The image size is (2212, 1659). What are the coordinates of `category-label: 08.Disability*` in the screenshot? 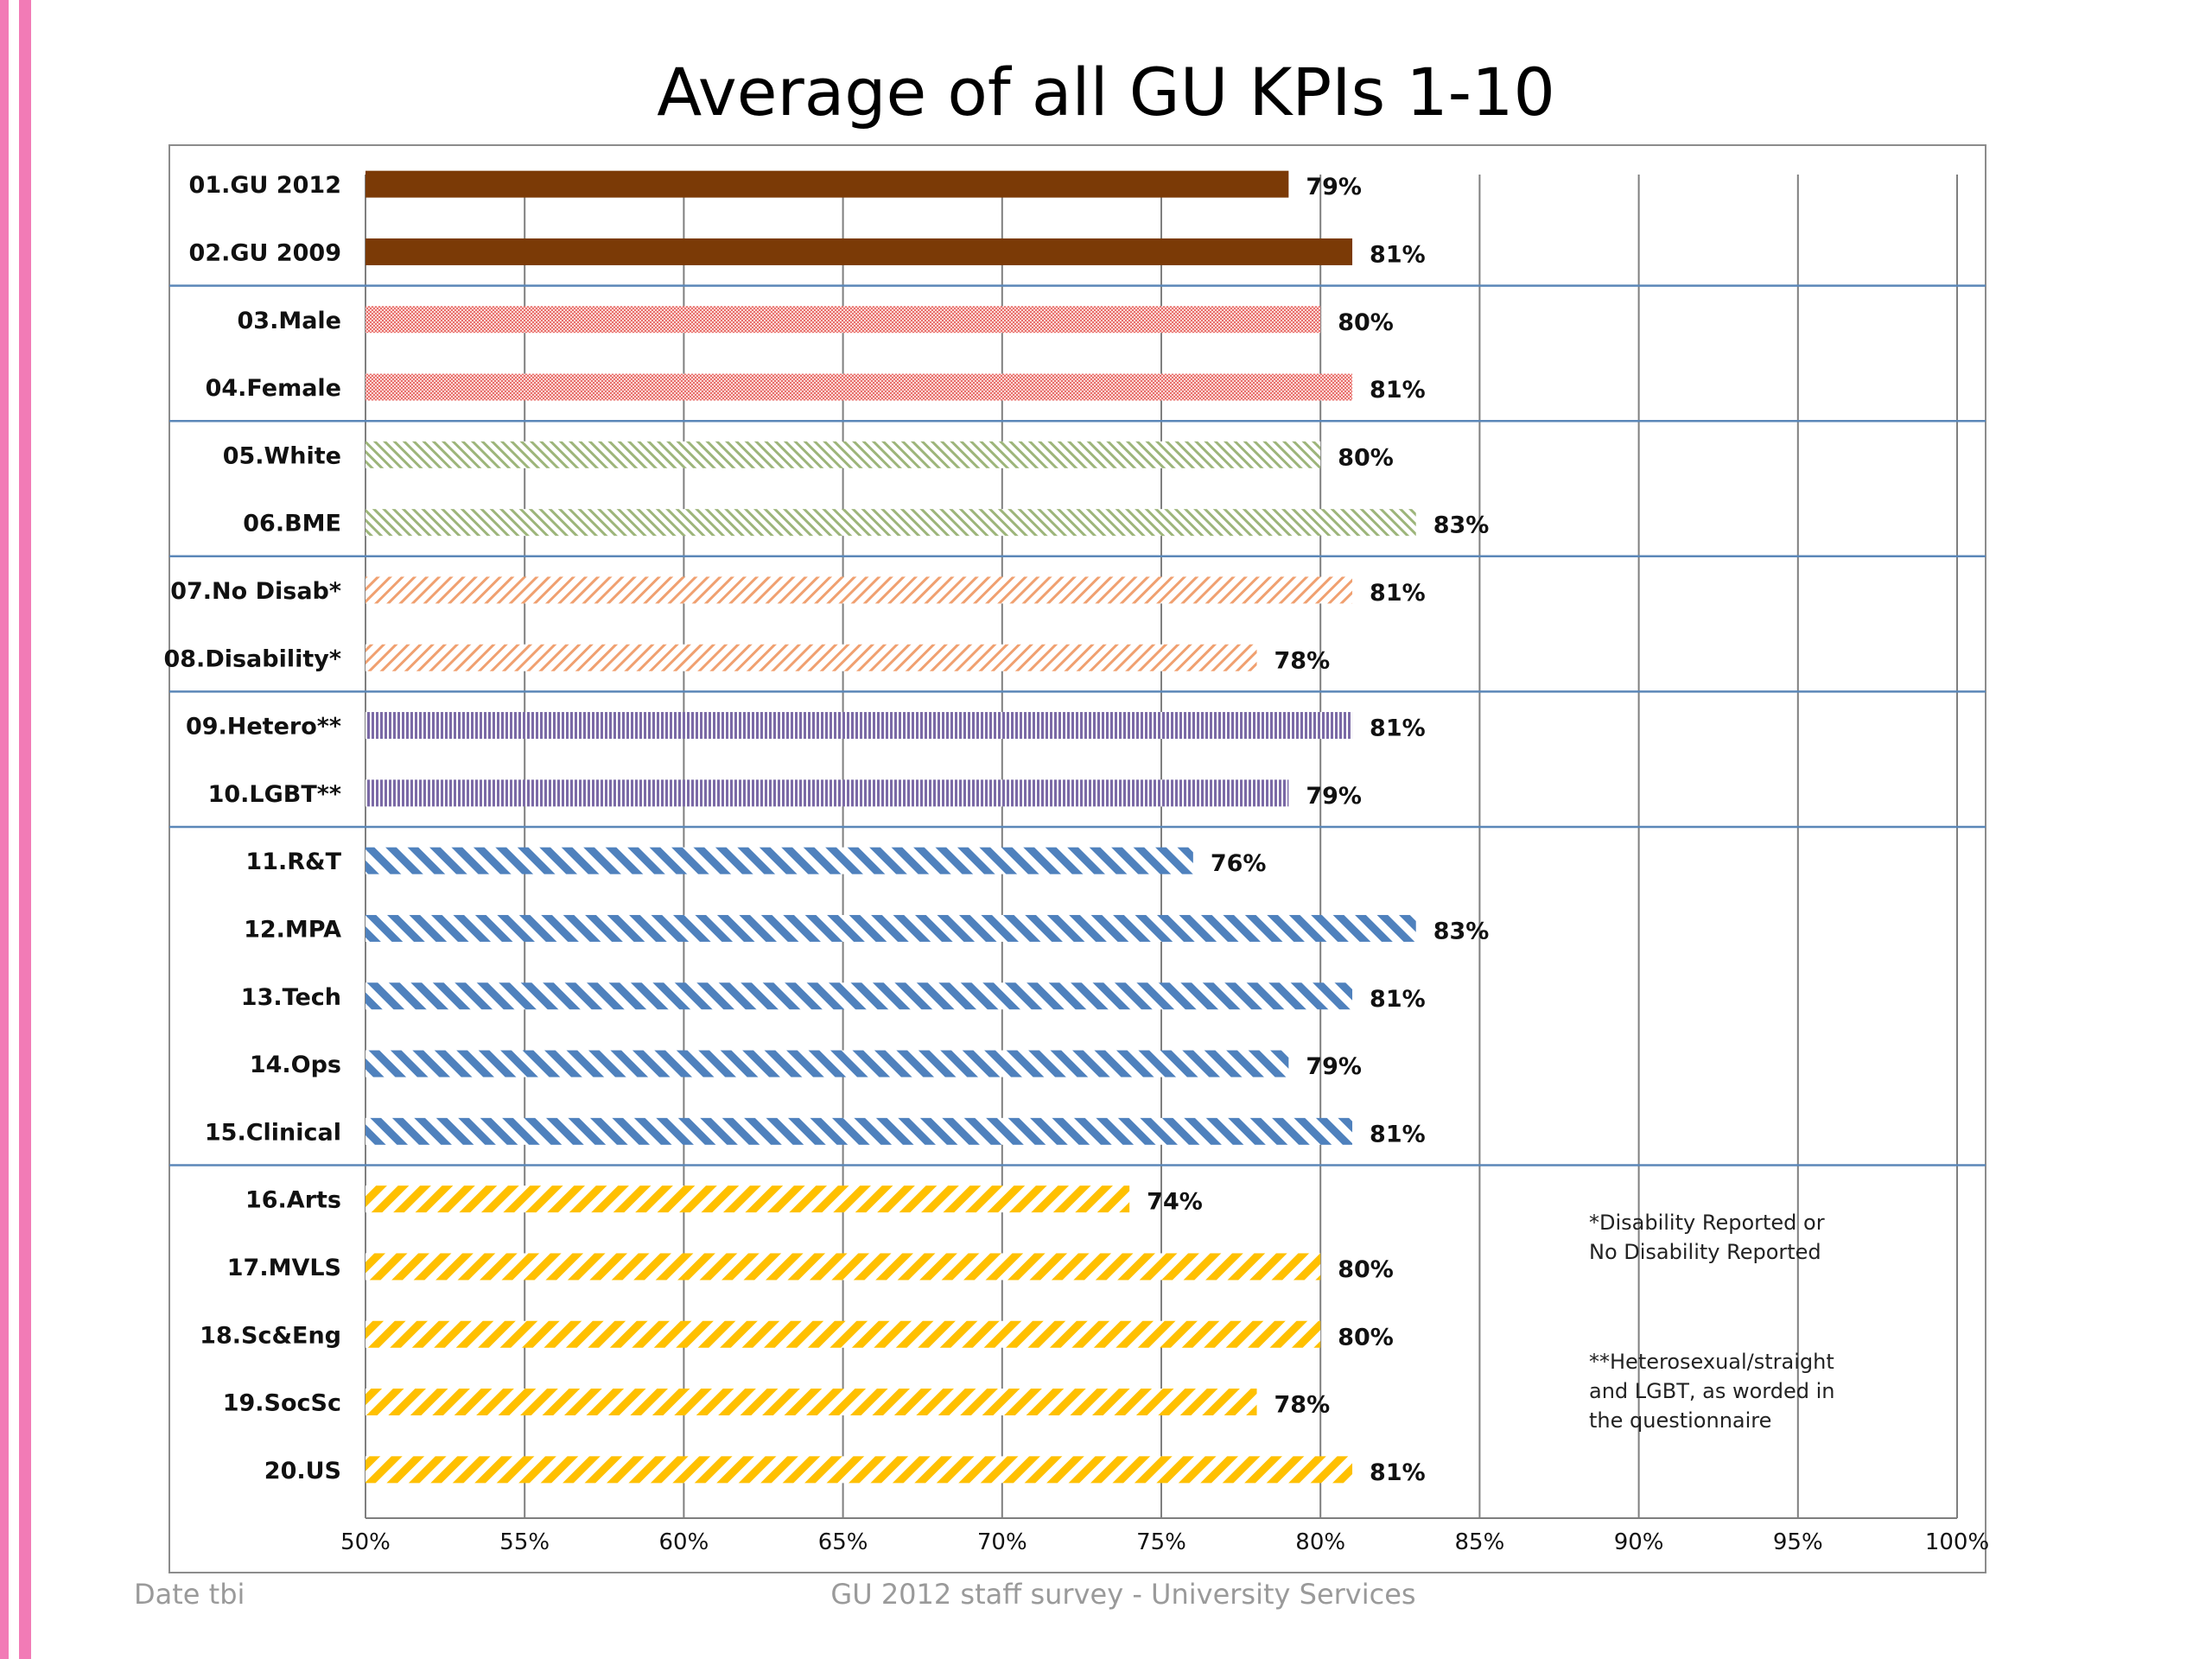 It's located at (252, 658).